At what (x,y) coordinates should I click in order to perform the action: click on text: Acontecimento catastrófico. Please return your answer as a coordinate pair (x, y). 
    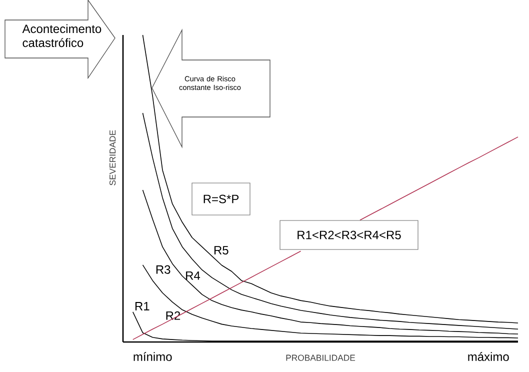
    Looking at the image, I should click on (62, 36).